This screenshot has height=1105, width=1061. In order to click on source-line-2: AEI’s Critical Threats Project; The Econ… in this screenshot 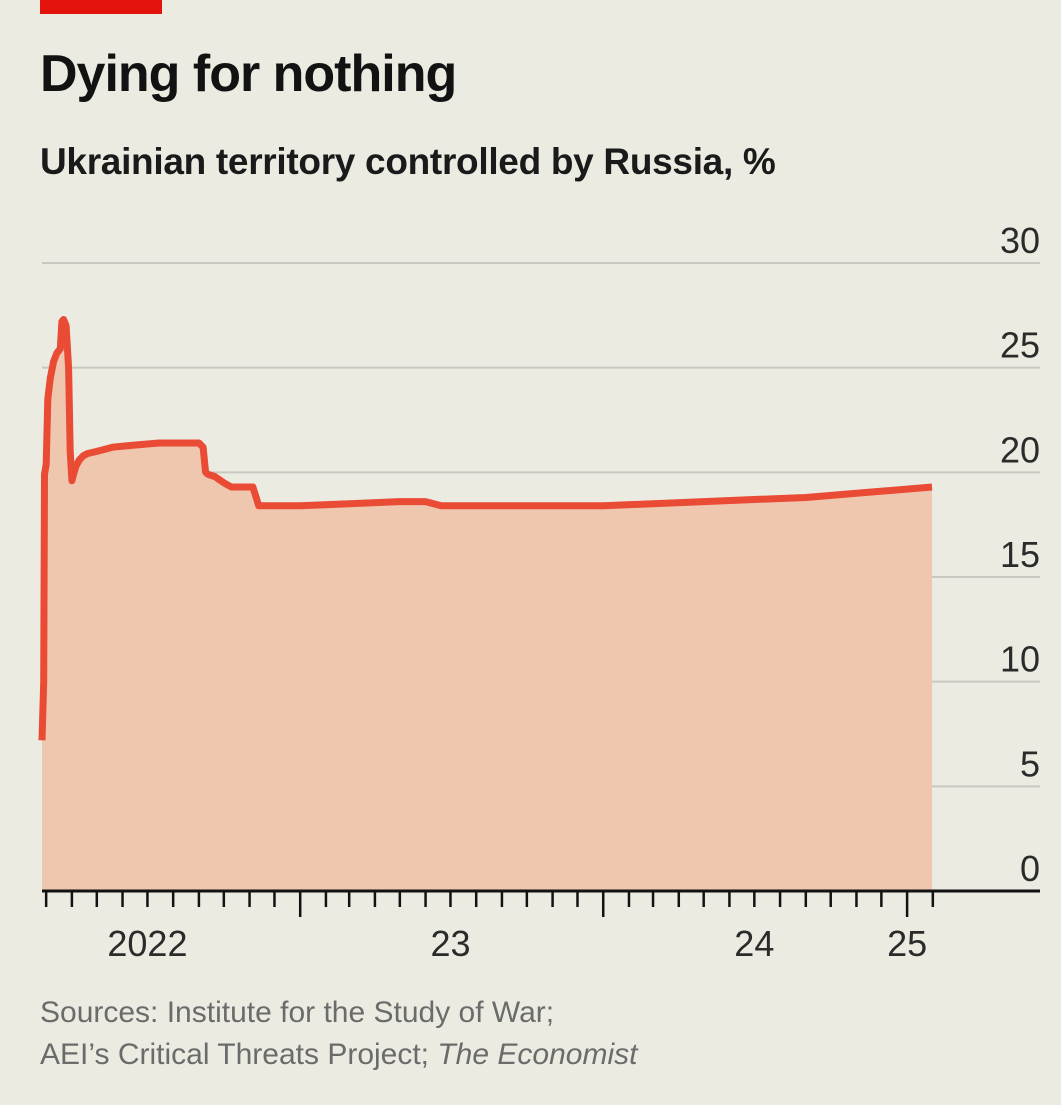, I will do `click(338, 1055)`.